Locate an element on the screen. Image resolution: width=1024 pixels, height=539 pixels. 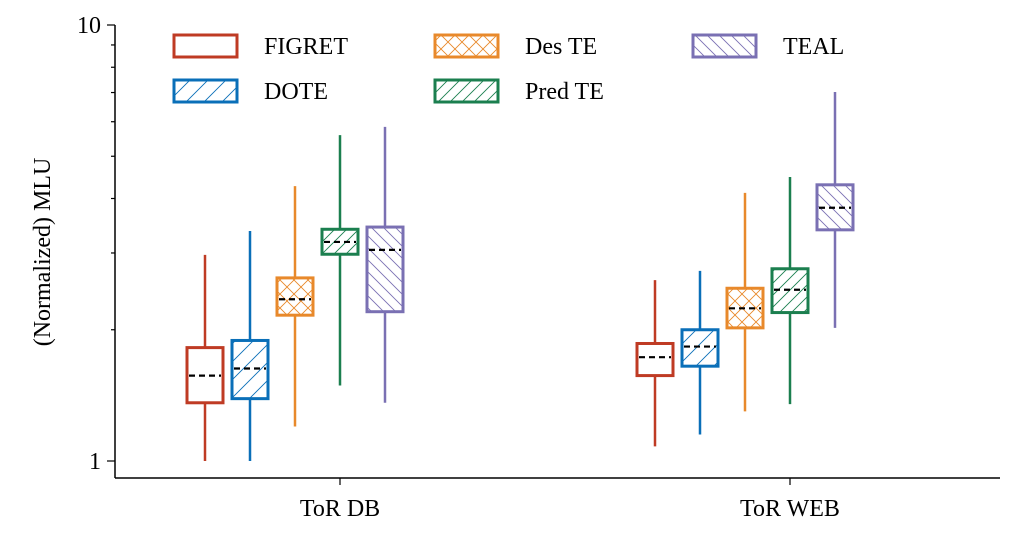
y-axis-label: (Normalized) MLU is located at coordinates (43, 252).